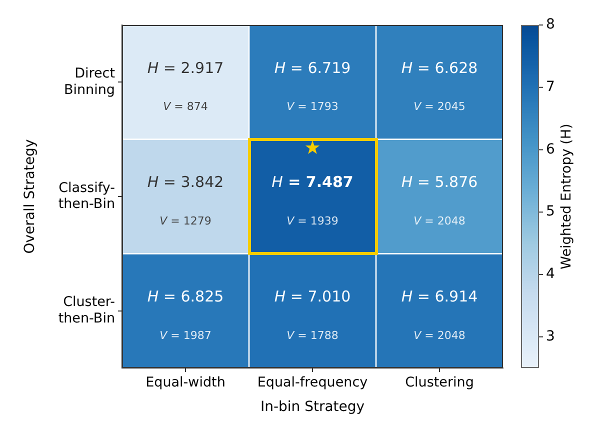 This screenshot has width=596, height=438. Describe the element at coordinates (439, 315) in the screenshot. I see `text: H = 6.914 V = 2048` at that location.